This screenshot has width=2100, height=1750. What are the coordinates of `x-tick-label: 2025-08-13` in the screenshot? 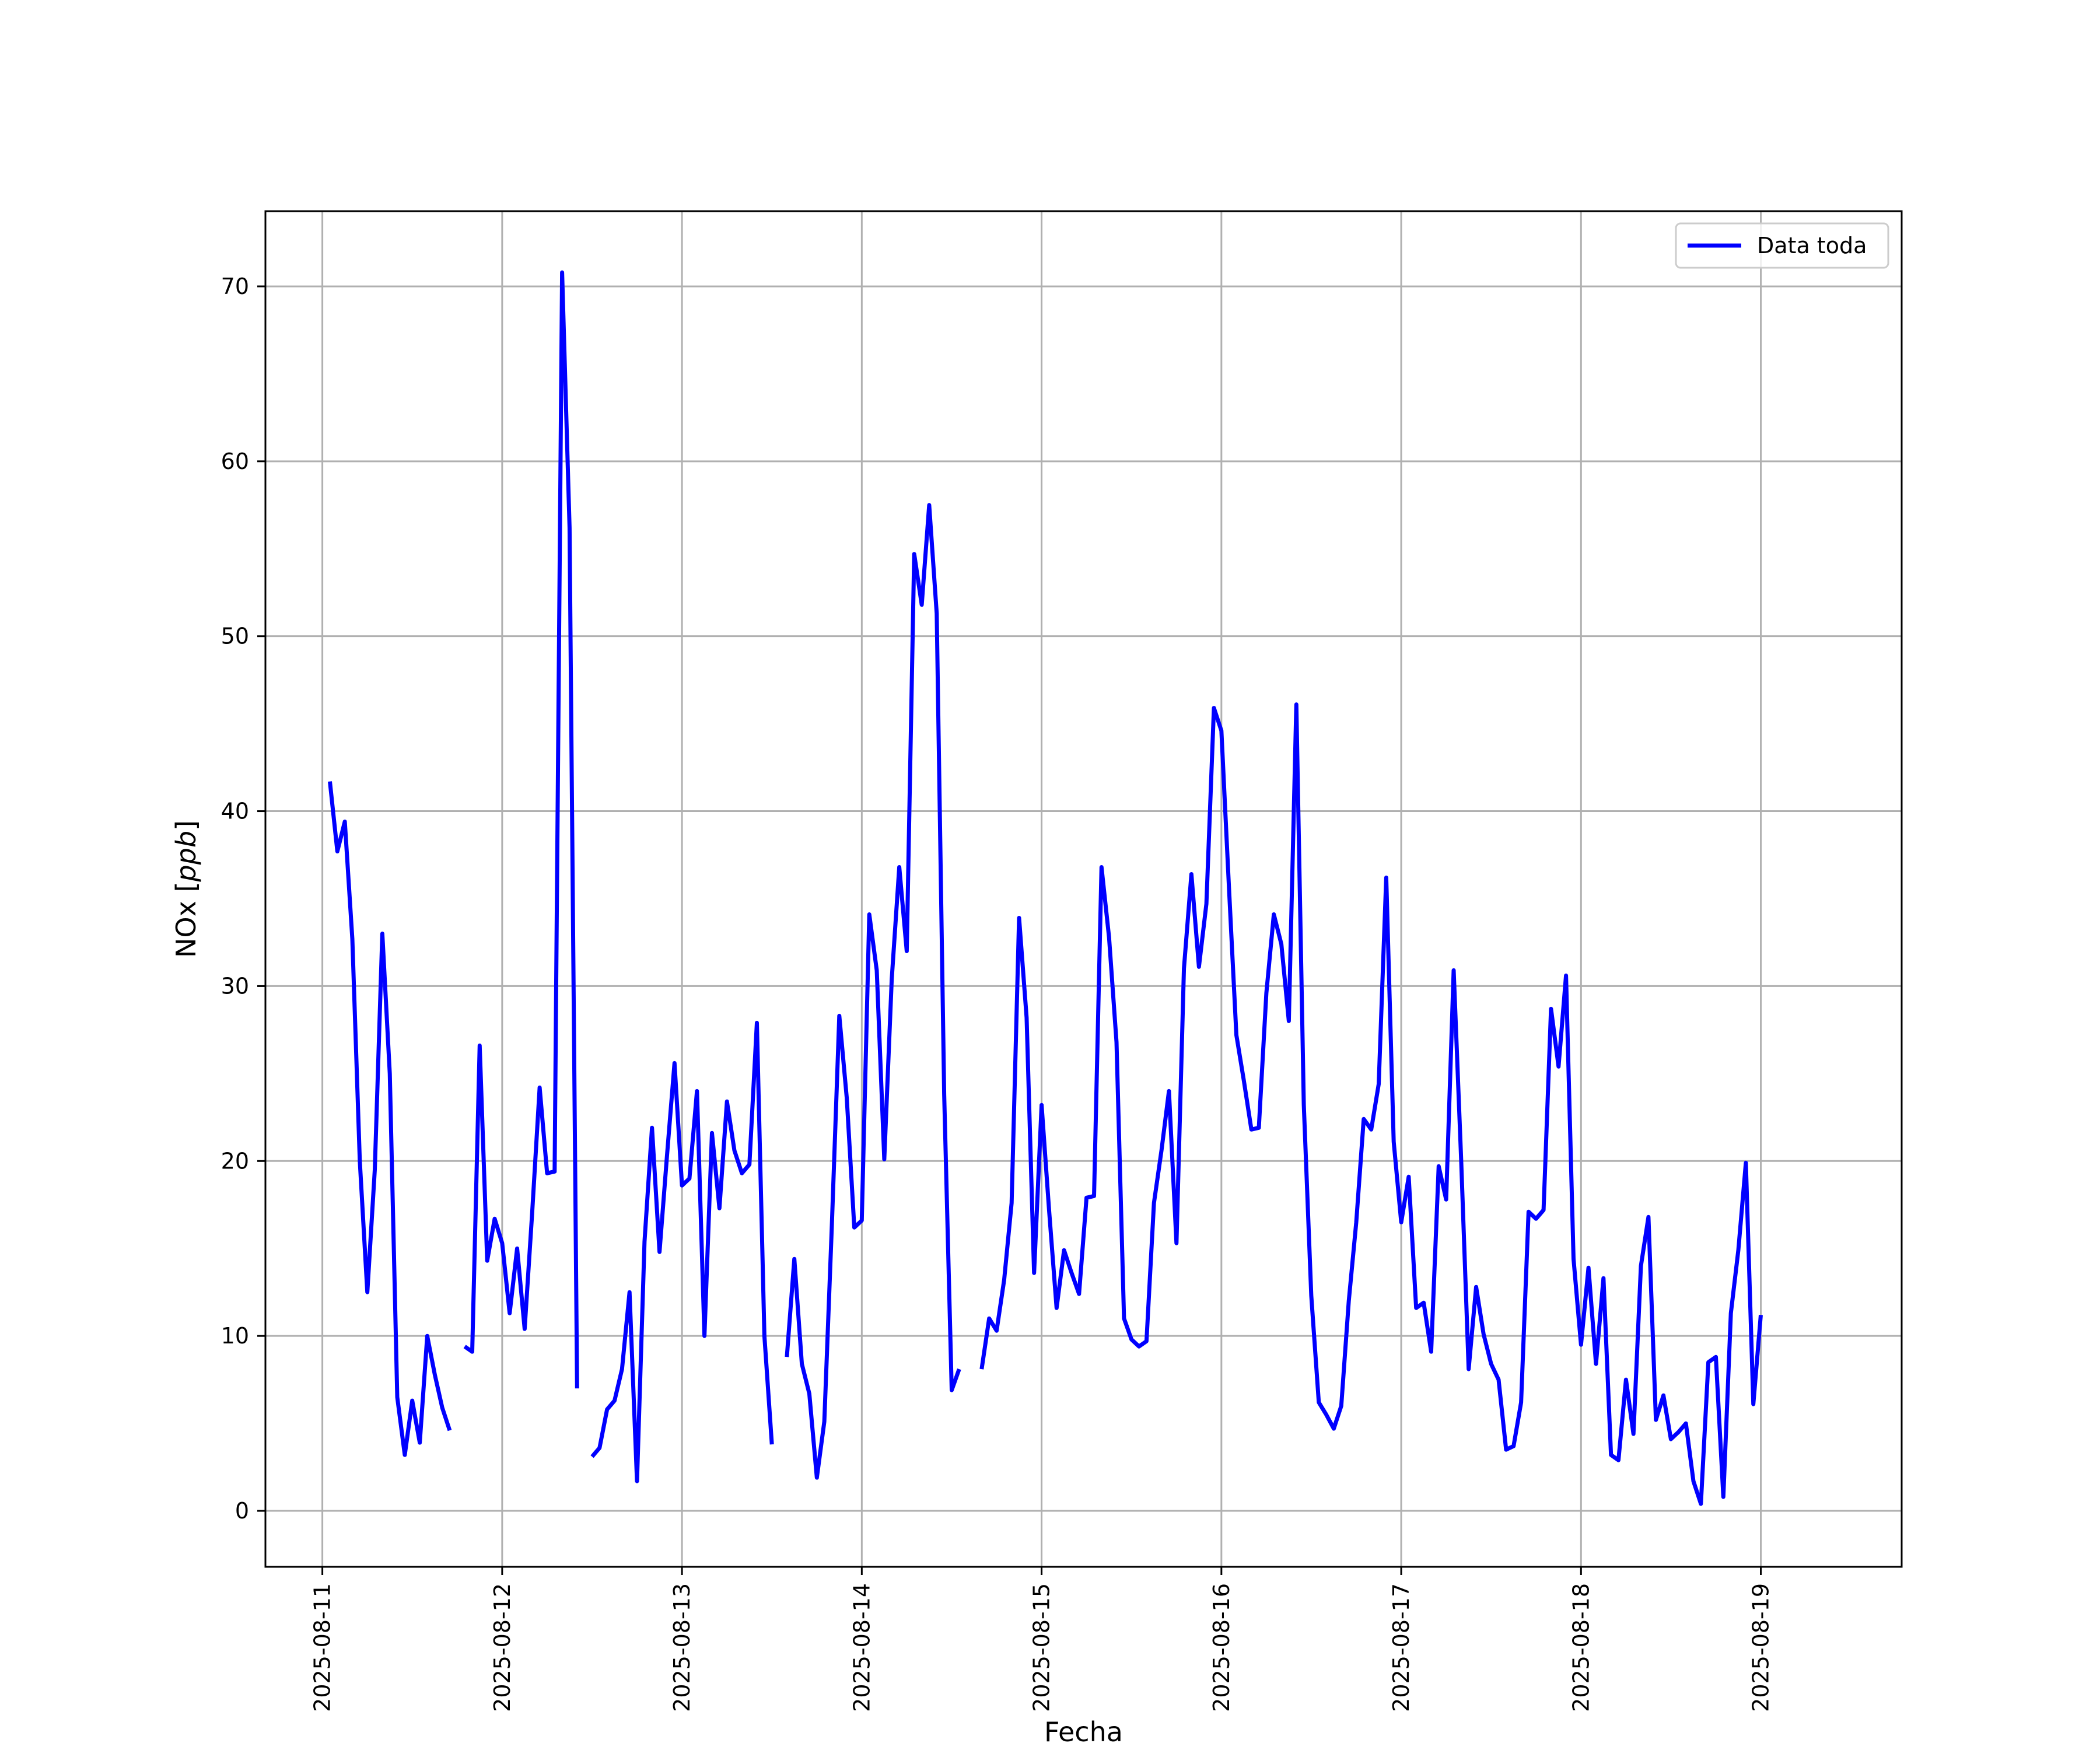 It's located at (682, 1647).